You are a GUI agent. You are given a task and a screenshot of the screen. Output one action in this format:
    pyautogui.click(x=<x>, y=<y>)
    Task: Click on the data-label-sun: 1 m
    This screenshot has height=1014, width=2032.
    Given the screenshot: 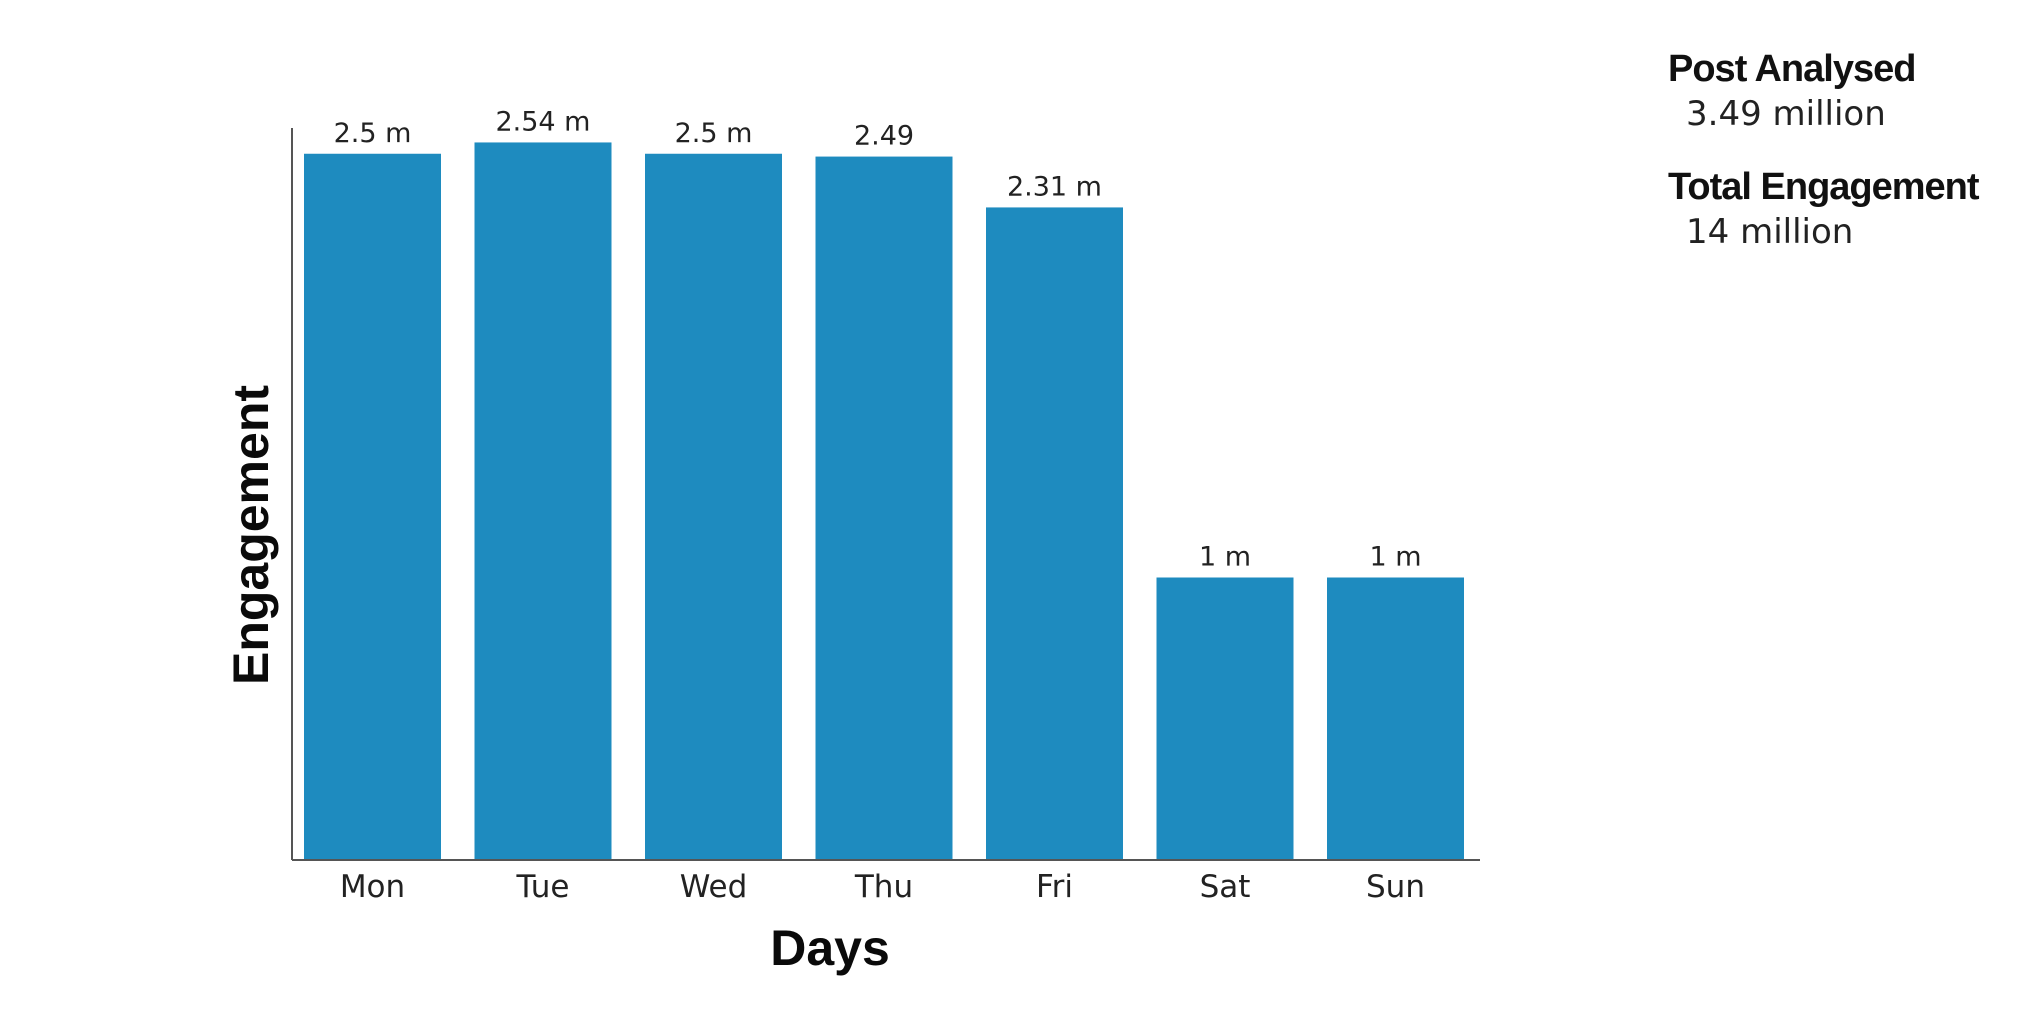 What is the action you would take?
    pyautogui.click(x=1395, y=557)
    